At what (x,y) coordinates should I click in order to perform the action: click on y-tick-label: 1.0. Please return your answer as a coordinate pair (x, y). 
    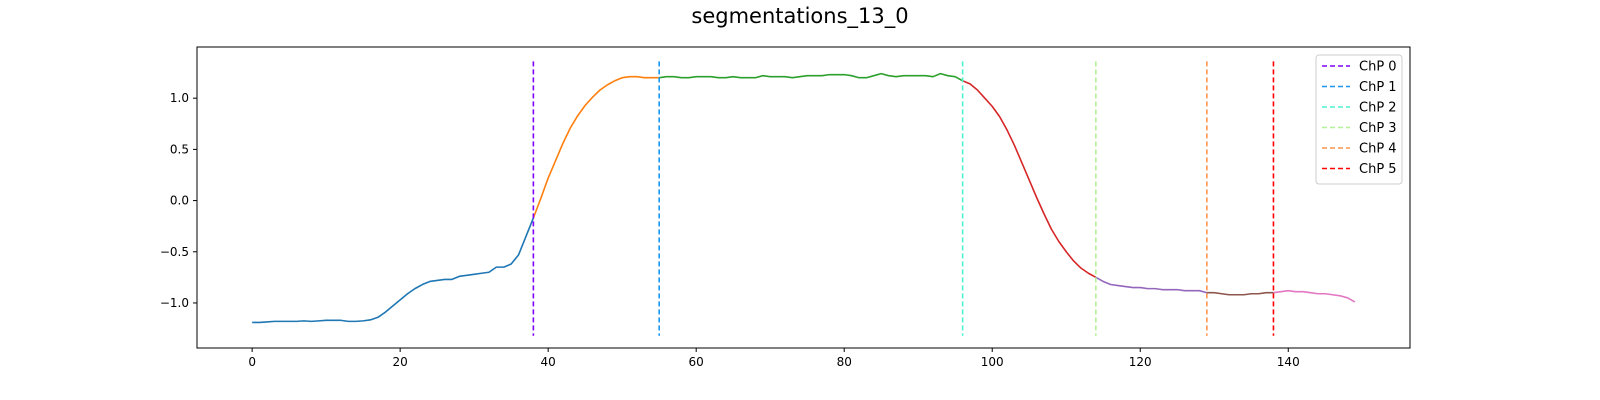
    Looking at the image, I should click on (179, 98).